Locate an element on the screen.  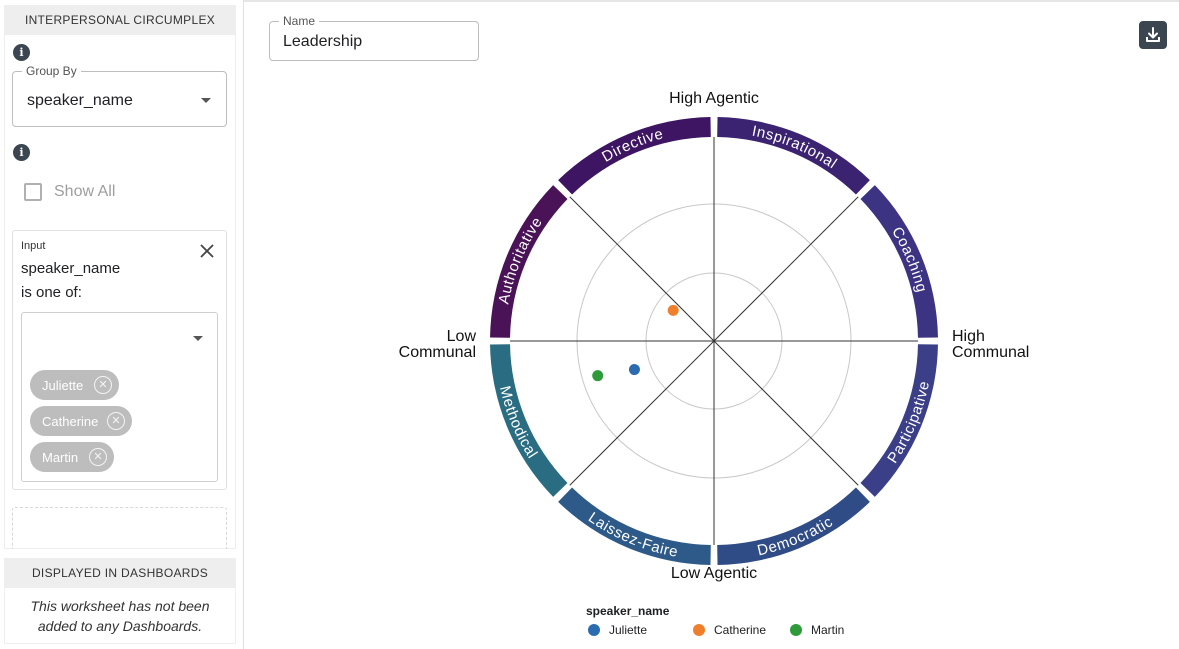
axis-label-bottom: Low Agentic is located at coordinates (714, 573).